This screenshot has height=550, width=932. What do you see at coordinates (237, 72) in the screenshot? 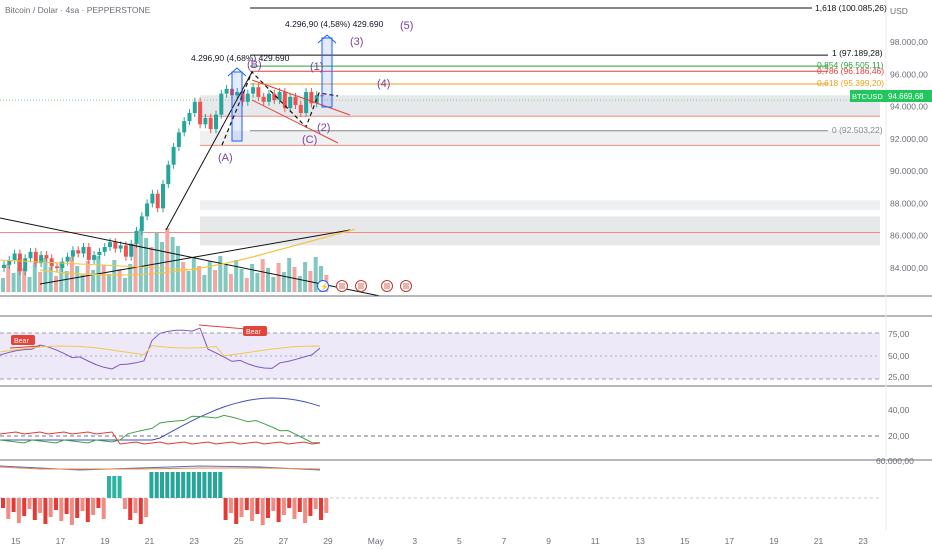
I see `measure-arrow` at bounding box center [237, 72].